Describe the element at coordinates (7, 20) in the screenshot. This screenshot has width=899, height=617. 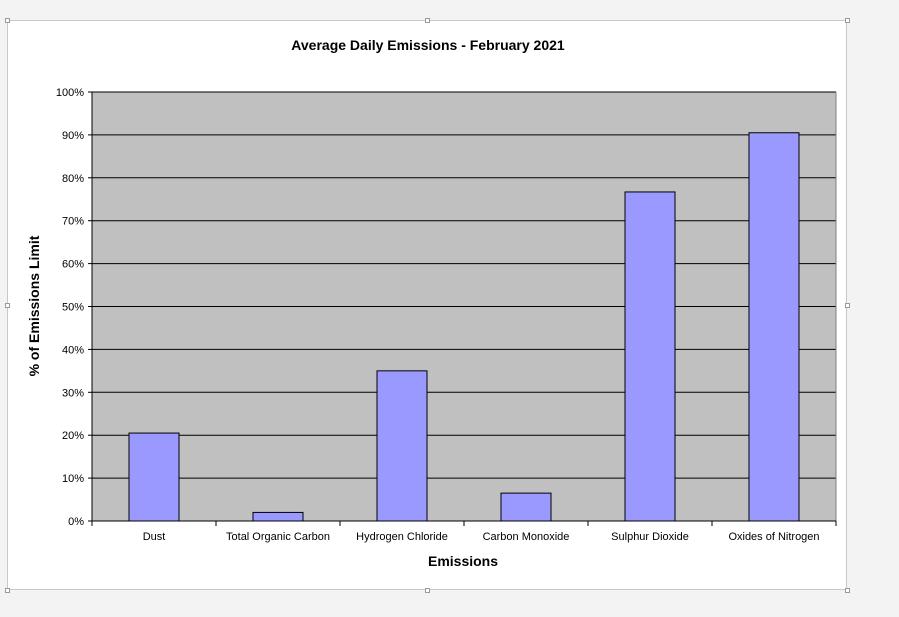
I see `resize-handle-top-left` at that location.